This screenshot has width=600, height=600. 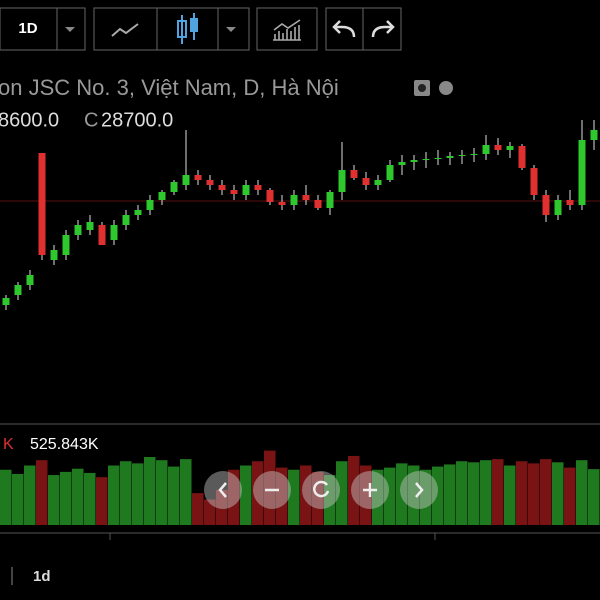 I want to click on undo-icon, so click(x=344, y=29).